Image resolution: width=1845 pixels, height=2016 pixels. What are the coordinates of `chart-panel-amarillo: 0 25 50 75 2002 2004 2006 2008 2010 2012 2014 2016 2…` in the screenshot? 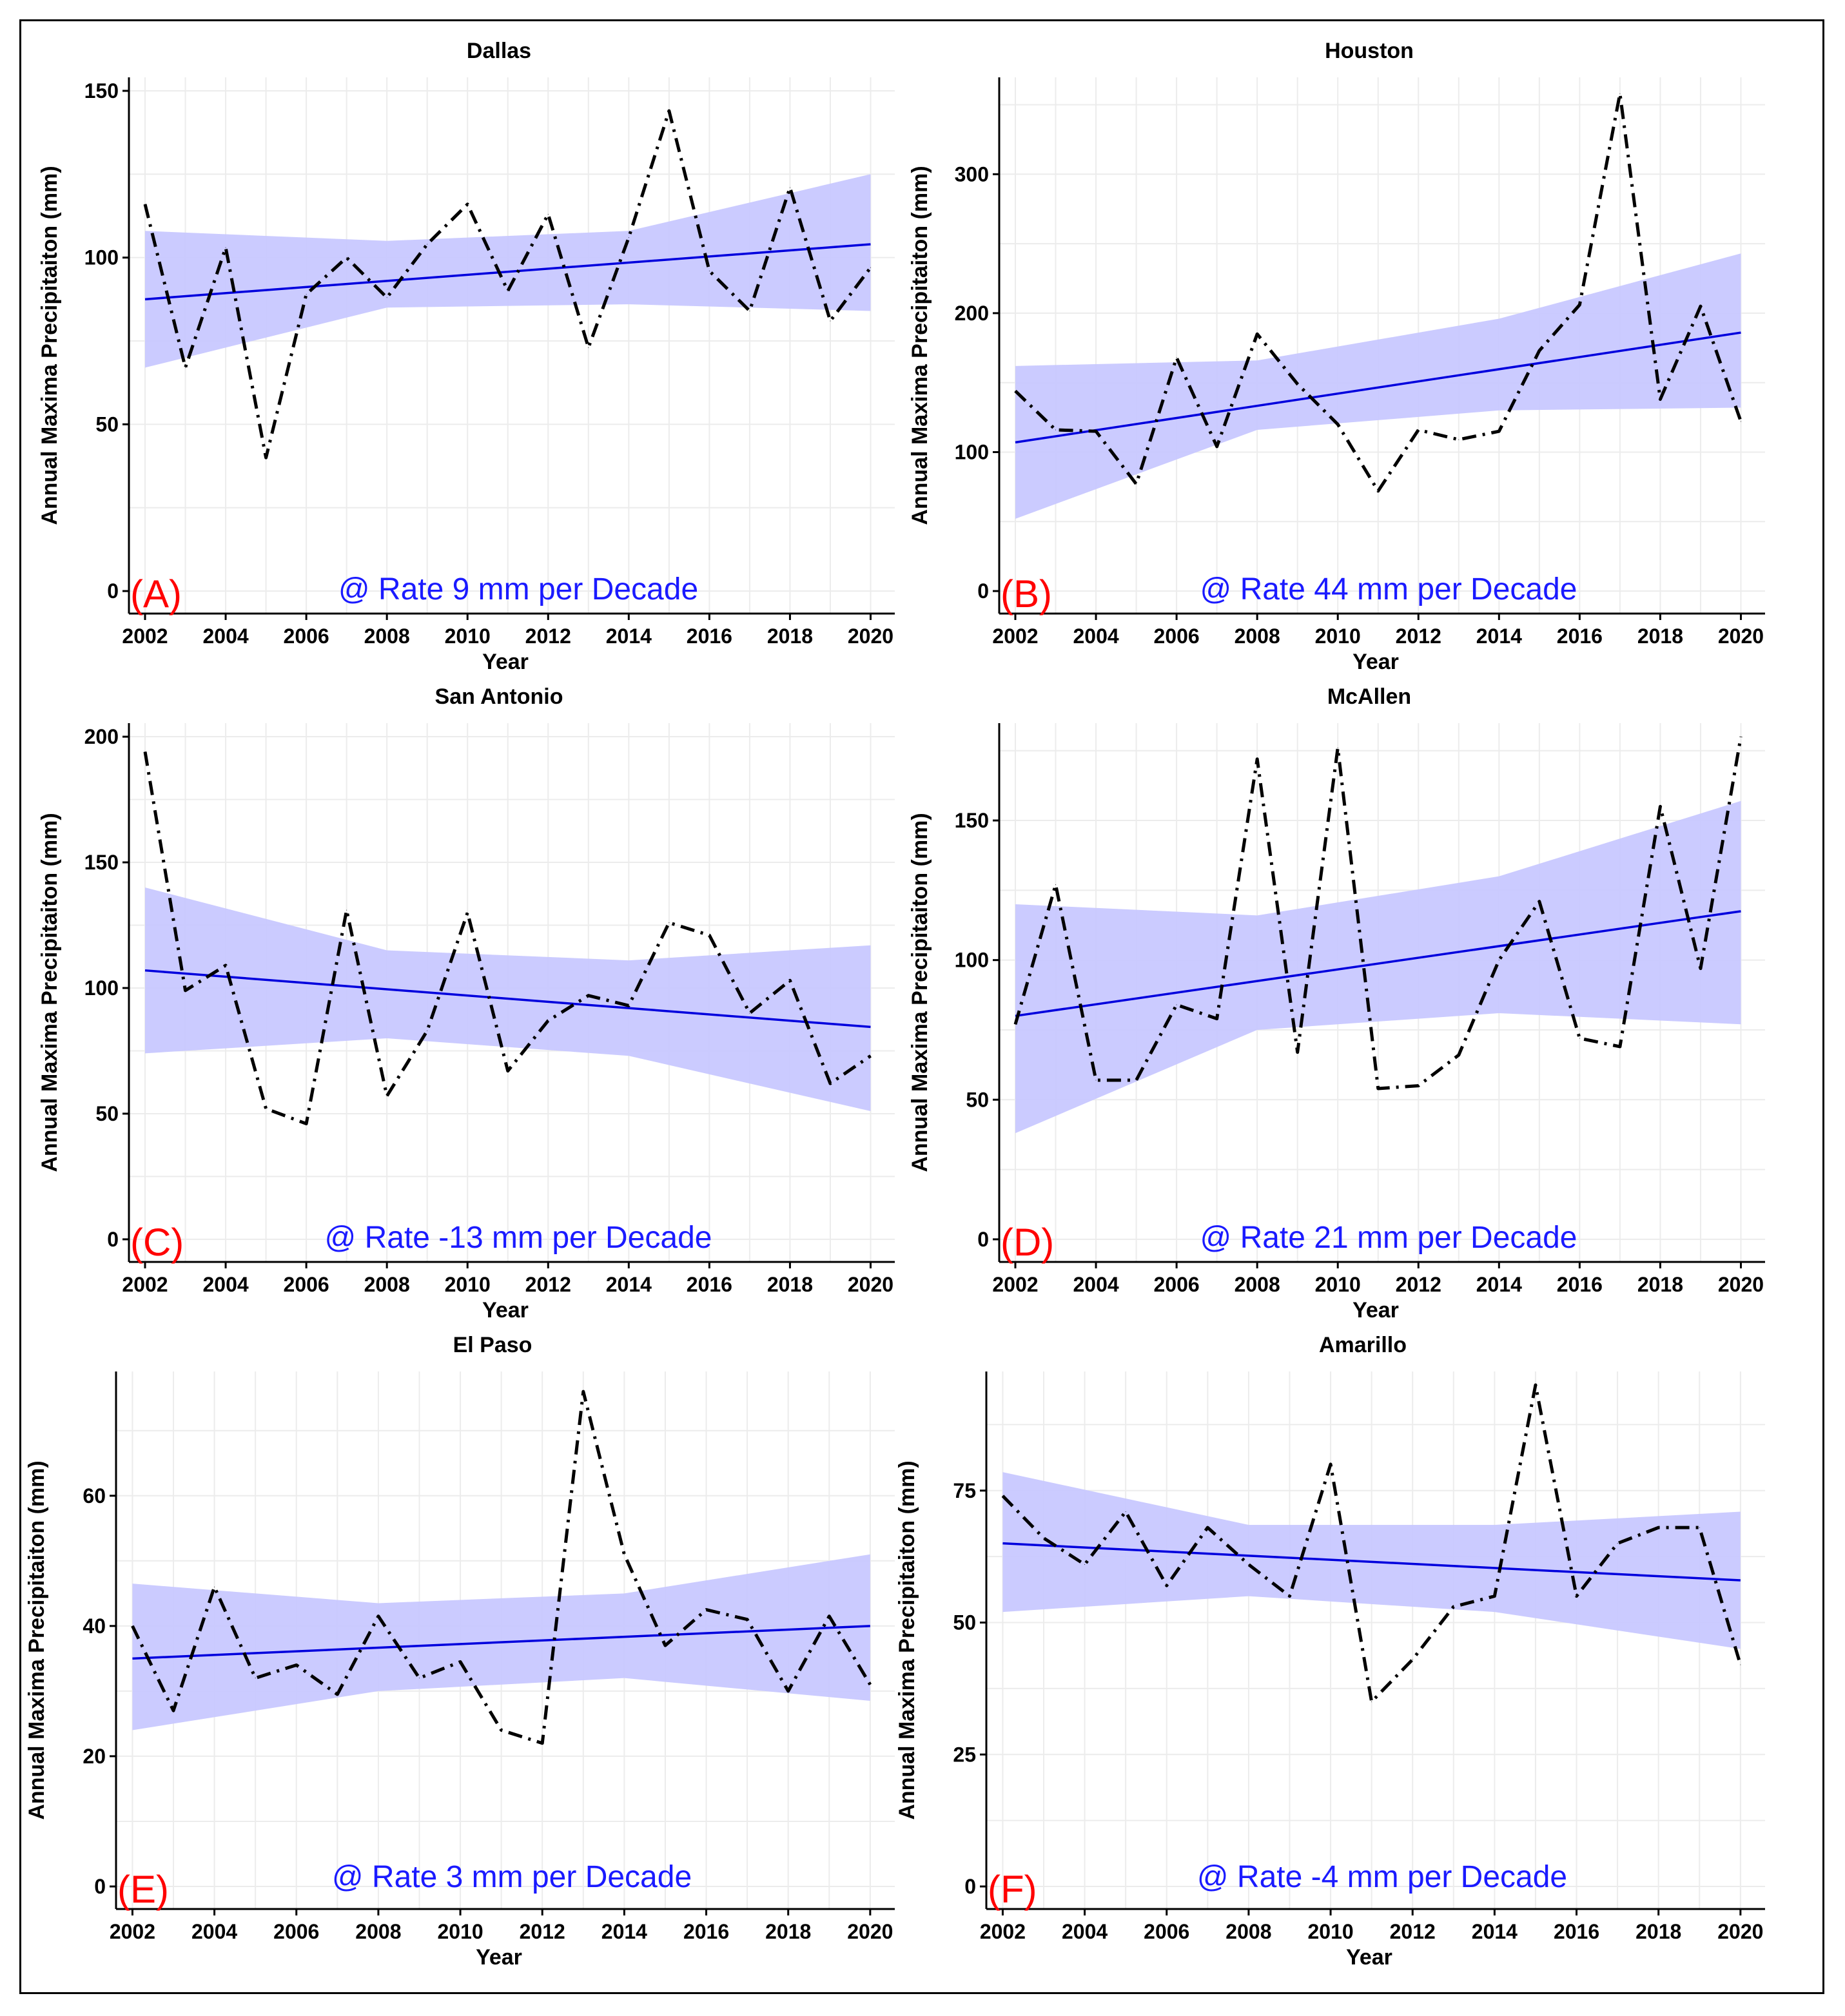 It's located at (1330, 1651).